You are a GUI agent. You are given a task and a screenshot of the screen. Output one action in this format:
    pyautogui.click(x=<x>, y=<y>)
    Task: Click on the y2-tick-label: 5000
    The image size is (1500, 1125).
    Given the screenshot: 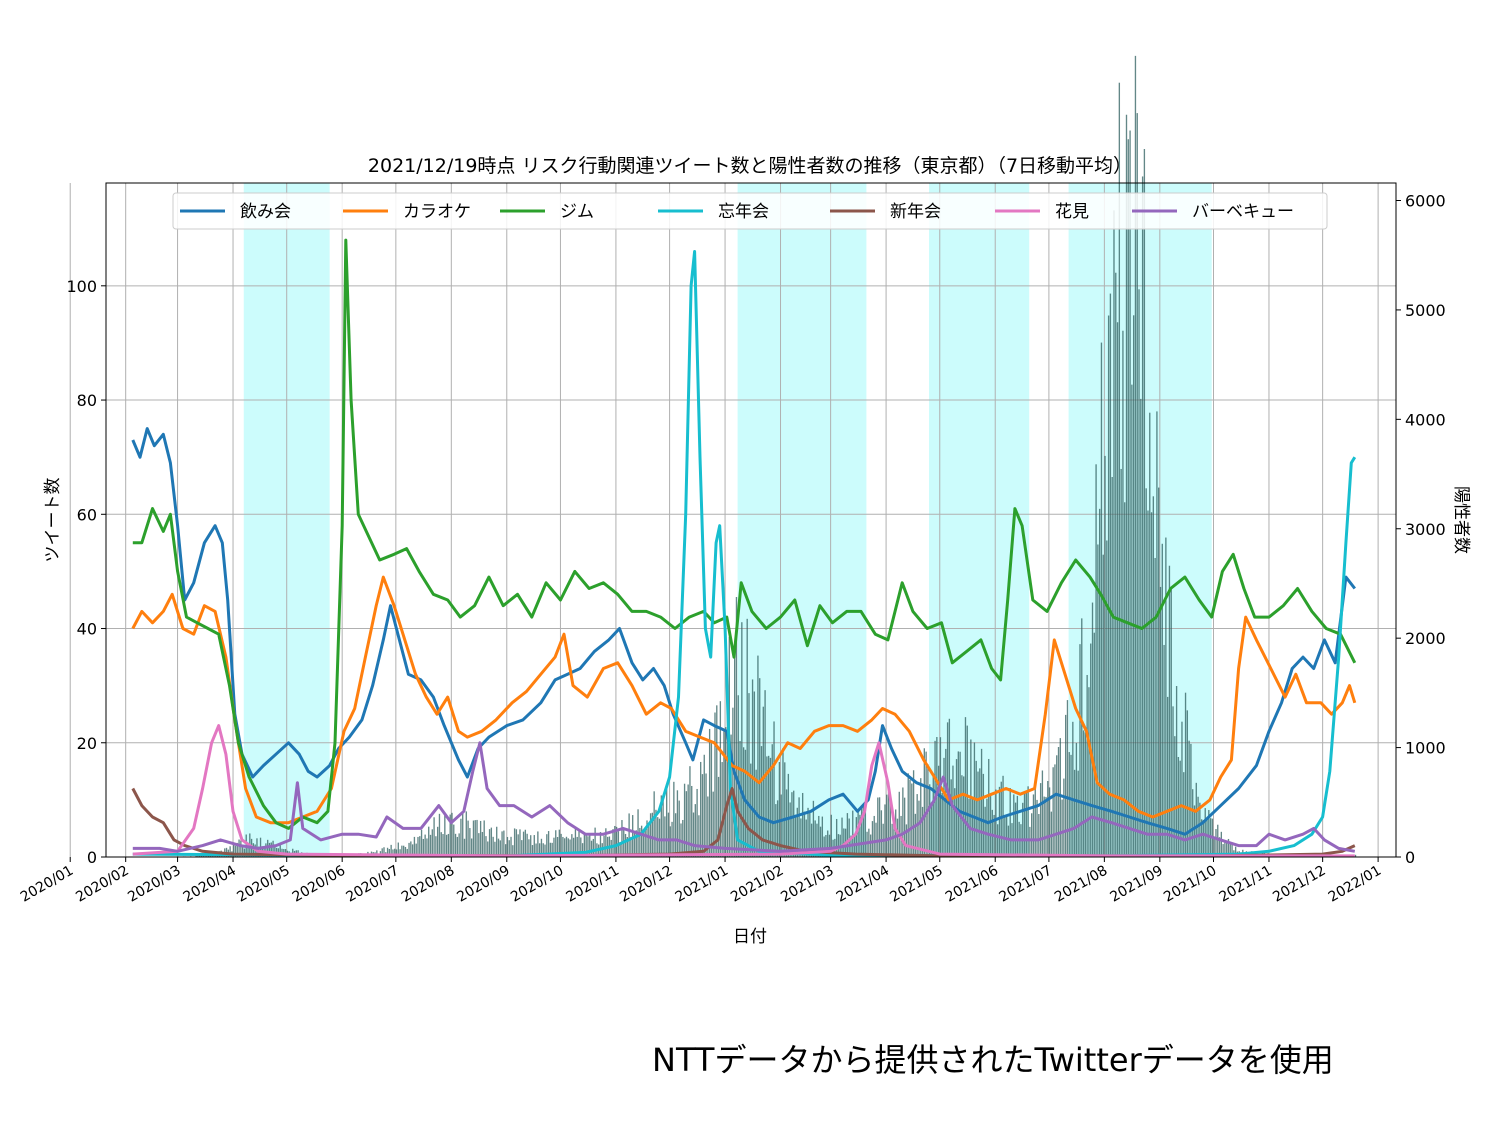 What is the action you would take?
    pyautogui.click(x=1425, y=310)
    